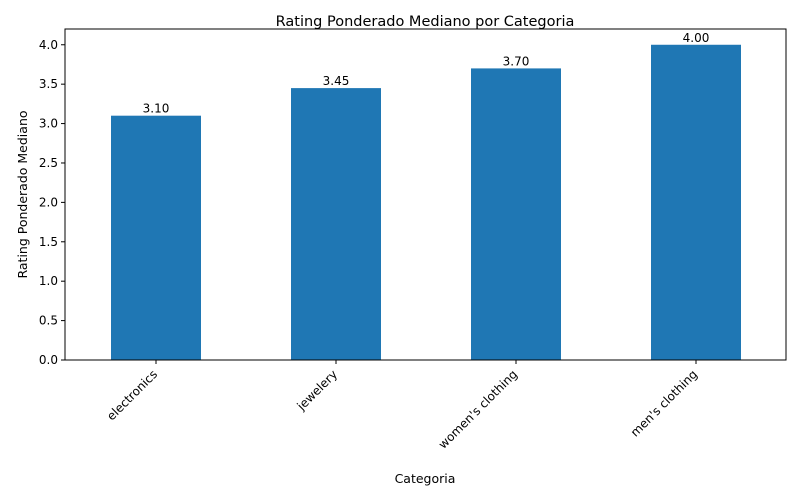 The width and height of the screenshot is (800, 500). I want to click on x-tick-label: men's clothing, so click(664, 403).